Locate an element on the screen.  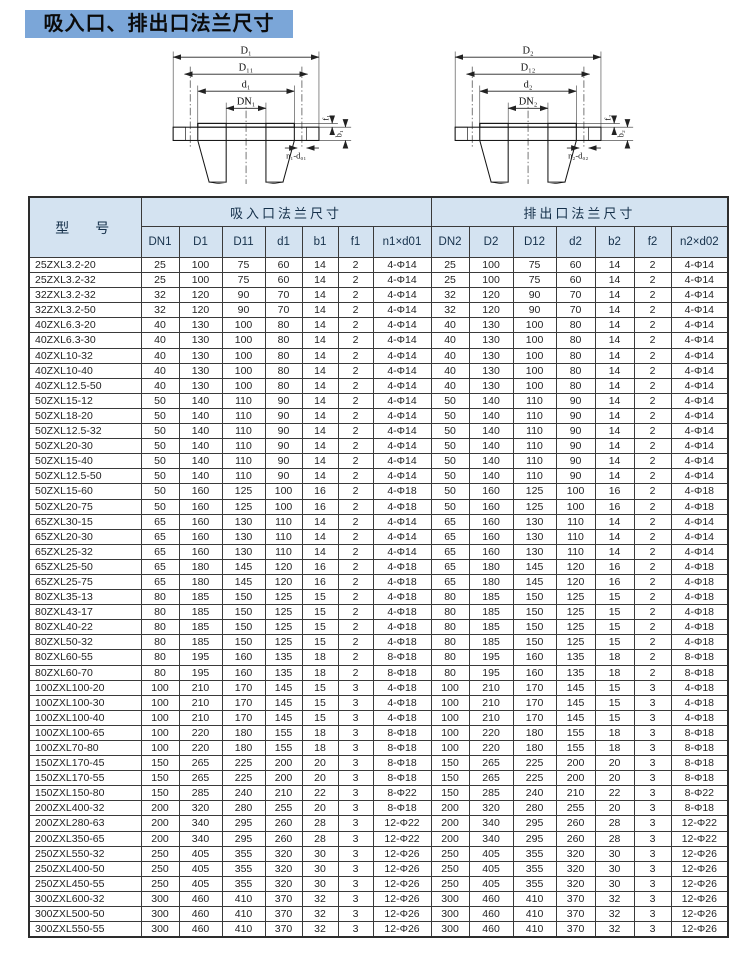
dimension-cell: 195 is located at coordinates (200, 657).